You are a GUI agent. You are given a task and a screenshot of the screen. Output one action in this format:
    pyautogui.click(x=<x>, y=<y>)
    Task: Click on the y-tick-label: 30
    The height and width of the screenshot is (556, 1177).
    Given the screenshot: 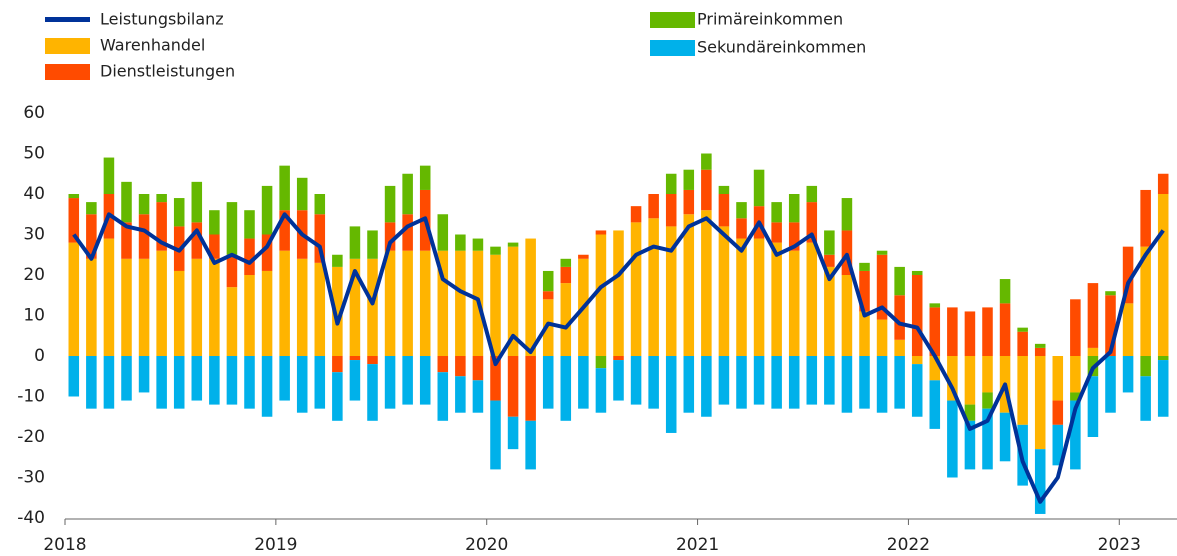 What is the action you would take?
    pyautogui.click(x=34, y=235)
    